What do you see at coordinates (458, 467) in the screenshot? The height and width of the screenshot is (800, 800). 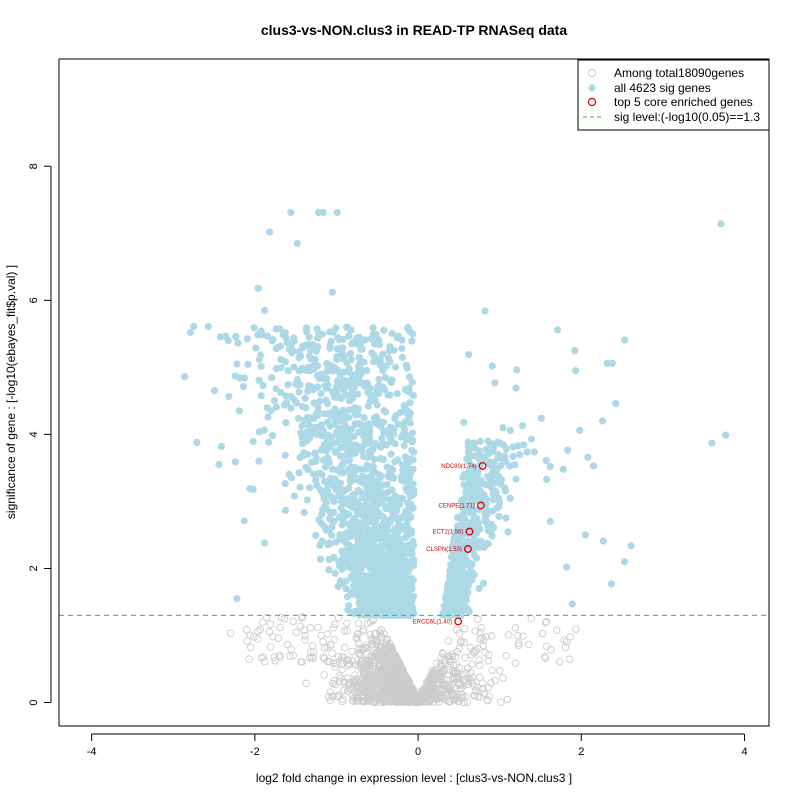 I see `core-gene-label: NDC80(1.74)` at bounding box center [458, 467].